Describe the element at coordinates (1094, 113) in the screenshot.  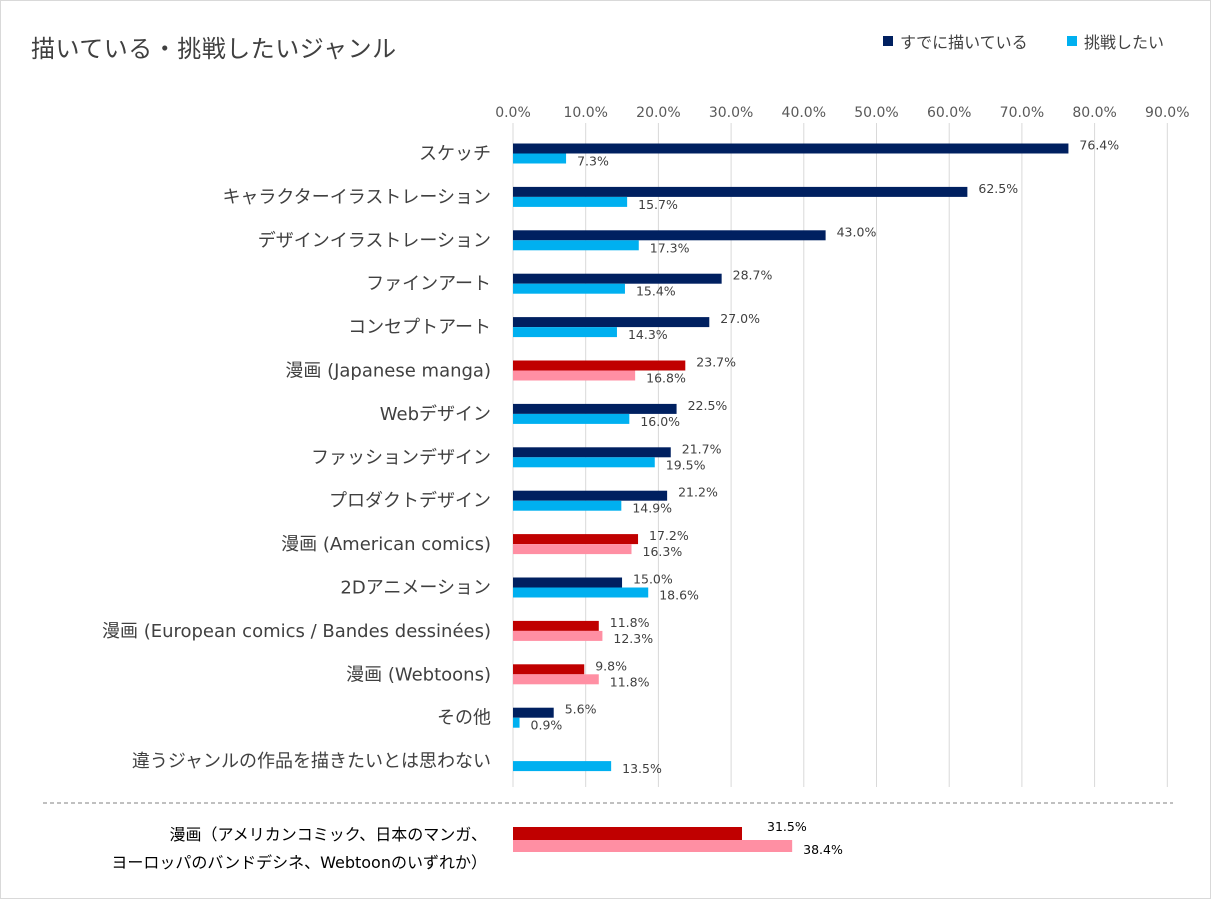
I see `x-tick-label: 80.0%` at that location.